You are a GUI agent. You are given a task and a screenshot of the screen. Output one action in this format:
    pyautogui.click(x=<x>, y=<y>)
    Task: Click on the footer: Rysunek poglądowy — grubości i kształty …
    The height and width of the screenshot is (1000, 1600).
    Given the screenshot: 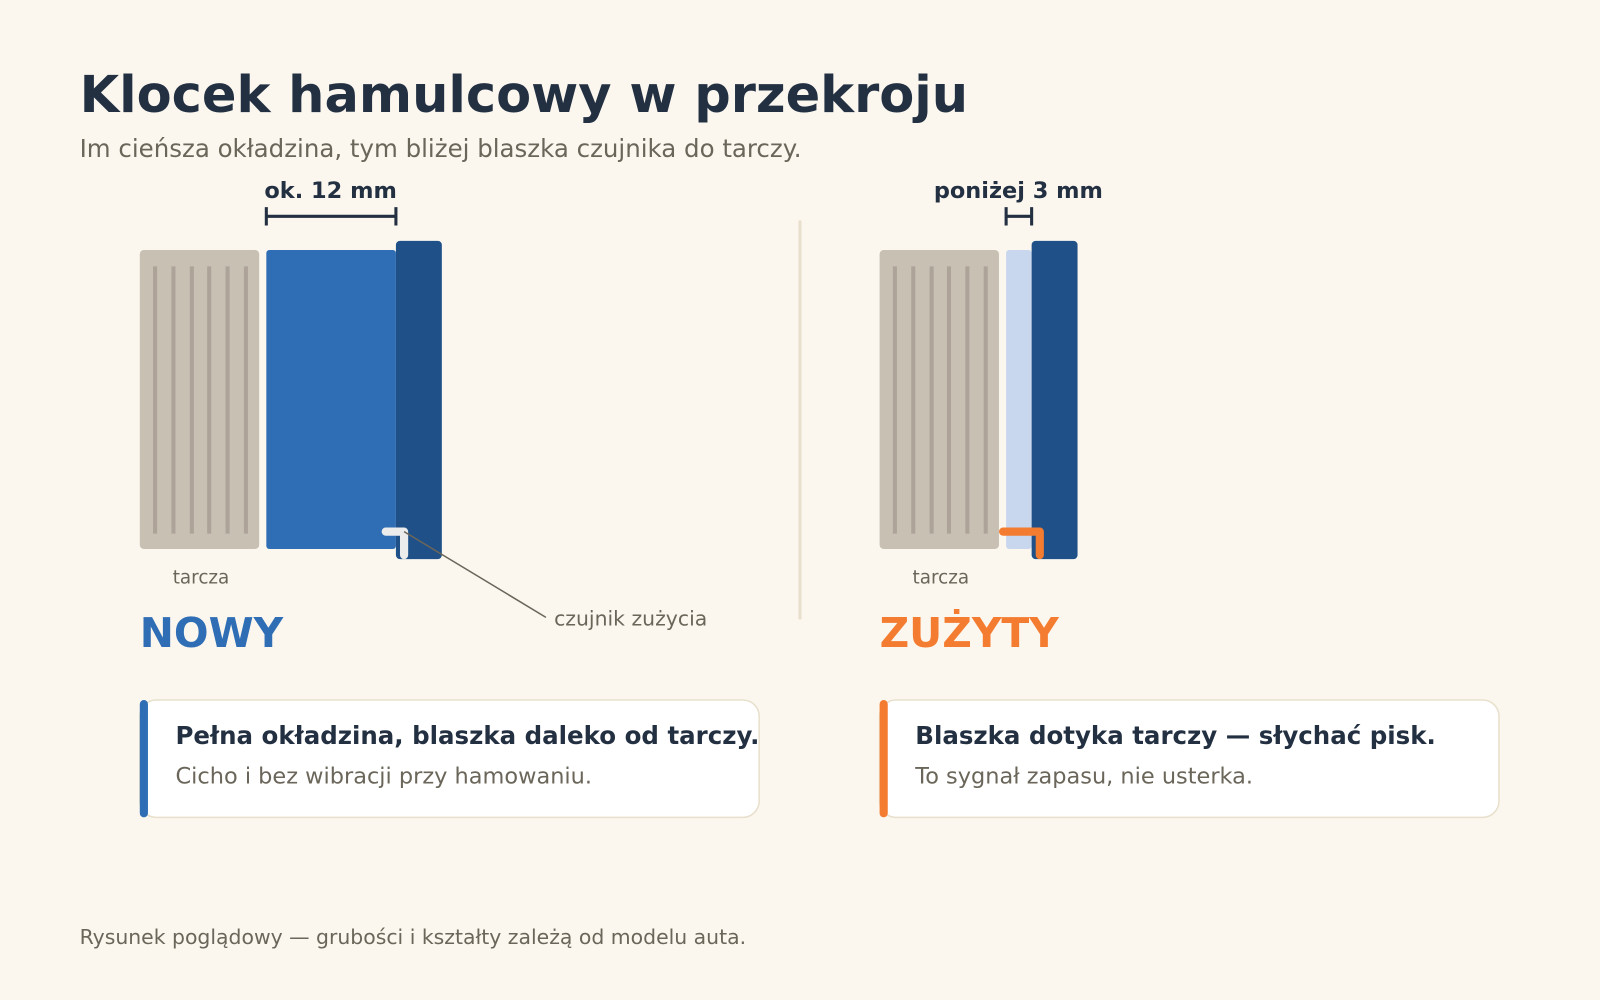 What is the action you would take?
    pyautogui.click(x=413, y=937)
    